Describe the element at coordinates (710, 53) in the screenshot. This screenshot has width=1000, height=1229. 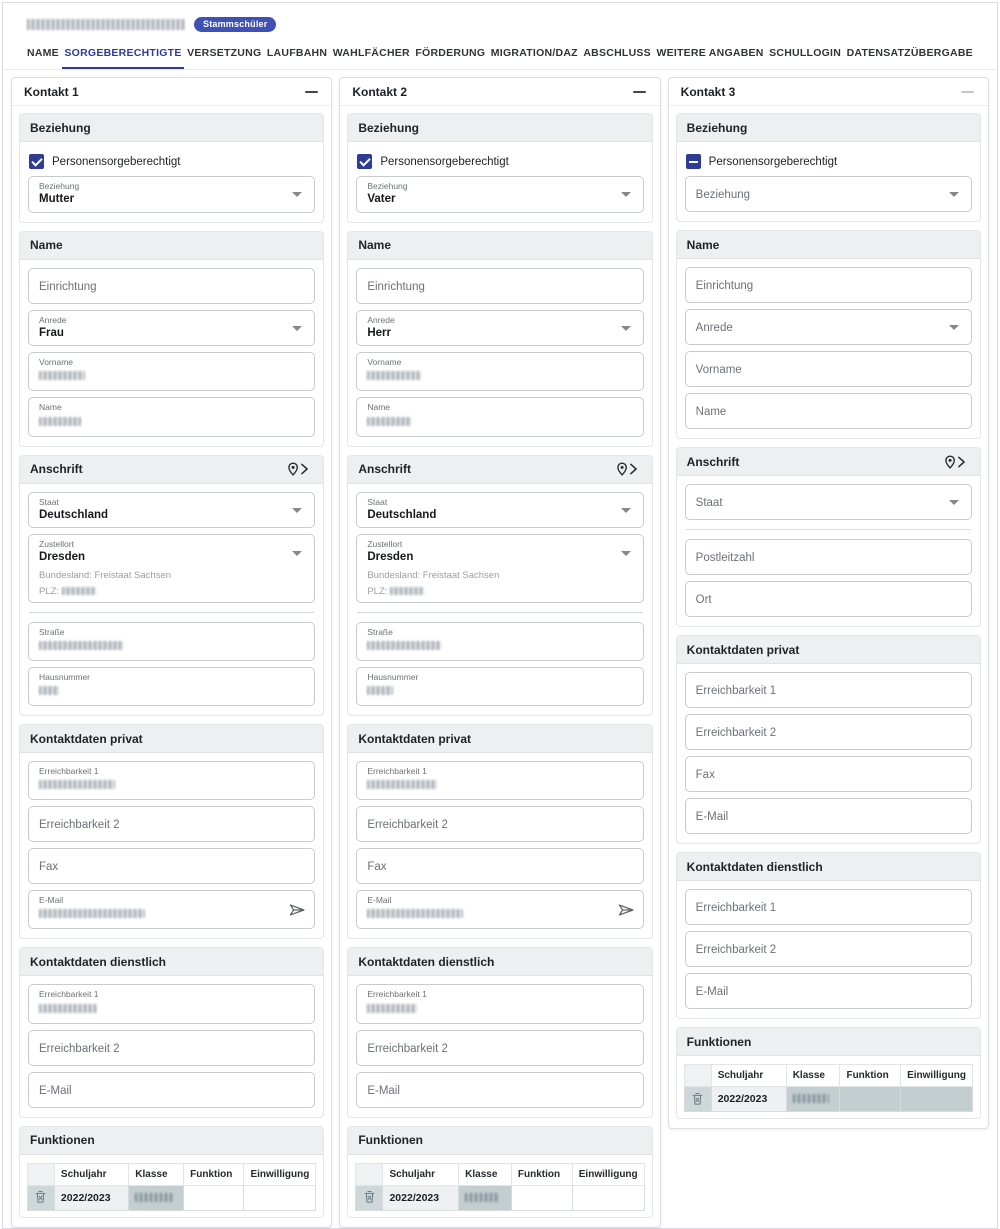
I see `tab-weitere-angaben: WEITERE ANGABEN` at that location.